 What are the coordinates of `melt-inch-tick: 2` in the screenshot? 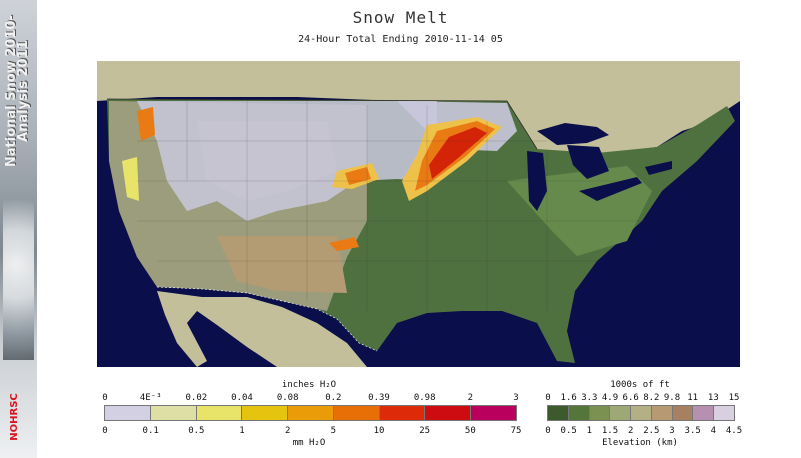 It's located at (470, 398).